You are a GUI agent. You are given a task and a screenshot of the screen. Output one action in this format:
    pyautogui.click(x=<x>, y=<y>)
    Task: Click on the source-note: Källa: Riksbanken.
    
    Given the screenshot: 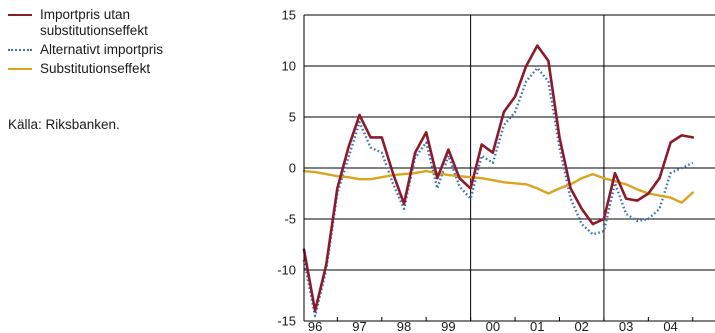 What is the action you would take?
    pyautogui.click(x=64, y=124)
    